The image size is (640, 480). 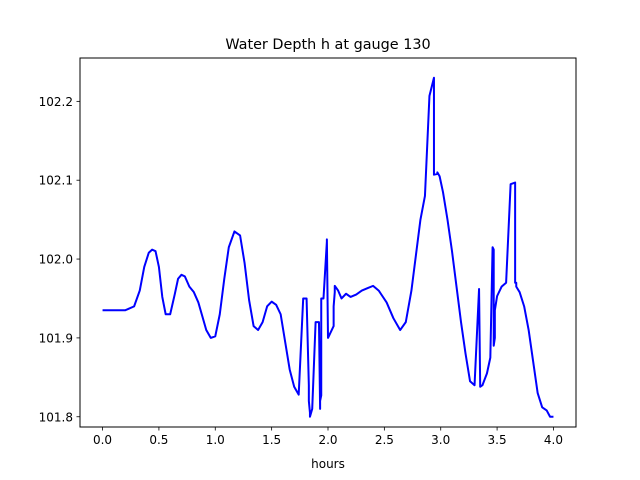 I want to click on y-axis: 101.8 101.9 102.0 102.1 102.2, so click(x=59, y=259).